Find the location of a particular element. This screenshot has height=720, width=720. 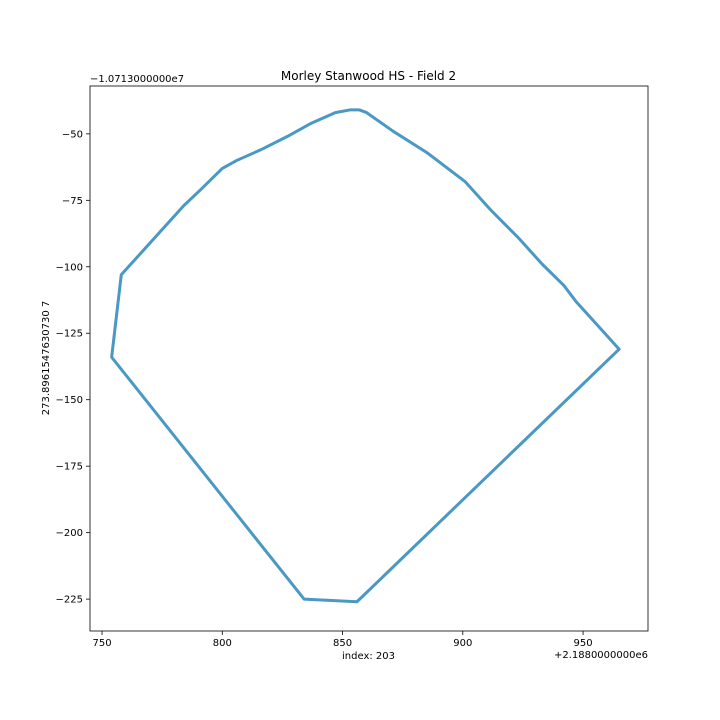

chart-title: Morley Stanwood HS - Field 2 is located at coordinates (368, 76).